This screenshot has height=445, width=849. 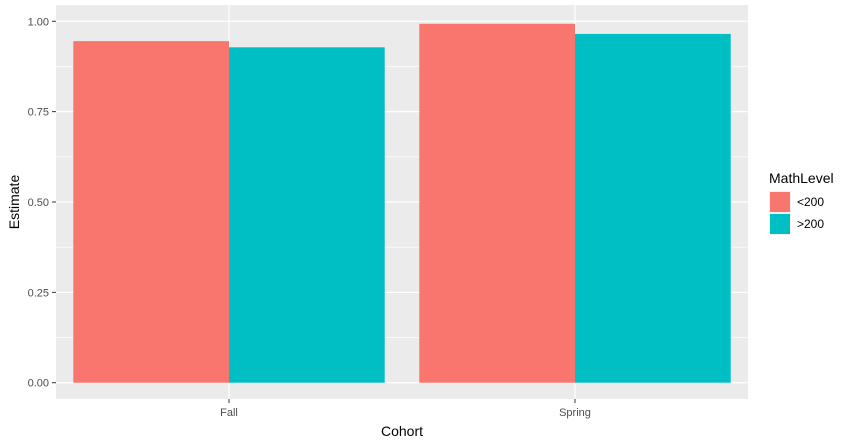 What do you see at coordinates (38, 384) in the screenshot?
I see `y-tick-label: 0.00` at bounding box center [38, 384].